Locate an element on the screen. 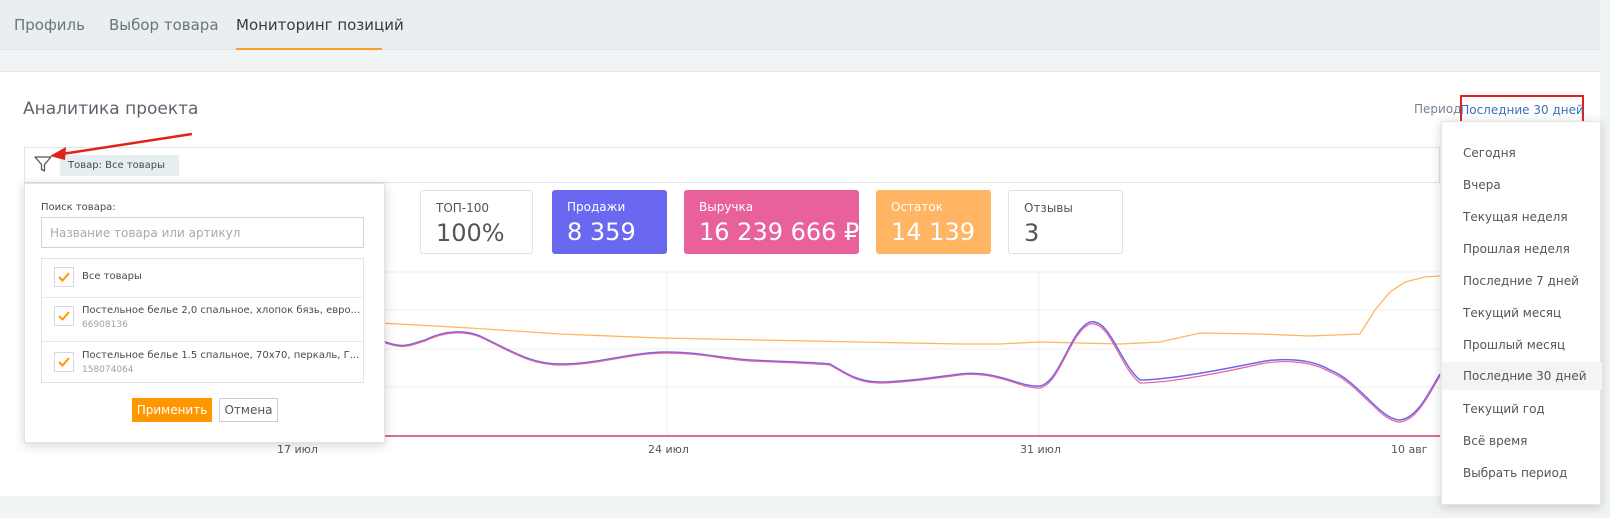  apply-button: Применить is located at coordinates (172, 410).